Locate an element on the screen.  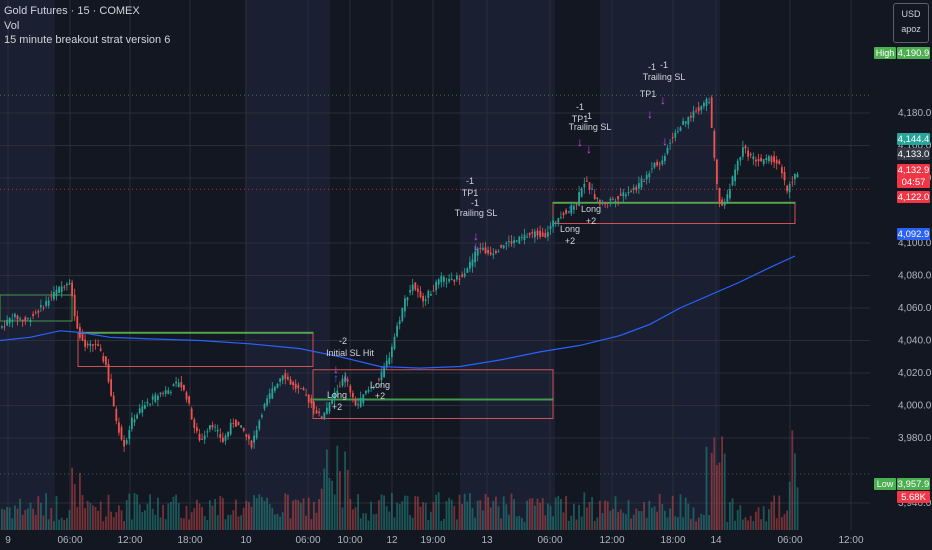
currency-button: USD apoz is located at coordinates (911, 23).